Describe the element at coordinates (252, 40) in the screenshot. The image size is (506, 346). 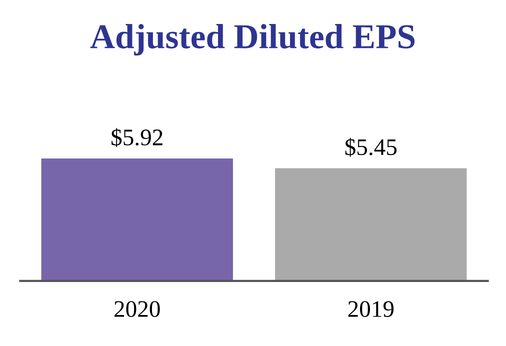
I see `chart-title: Adjusted Diluted EPS` at that location.